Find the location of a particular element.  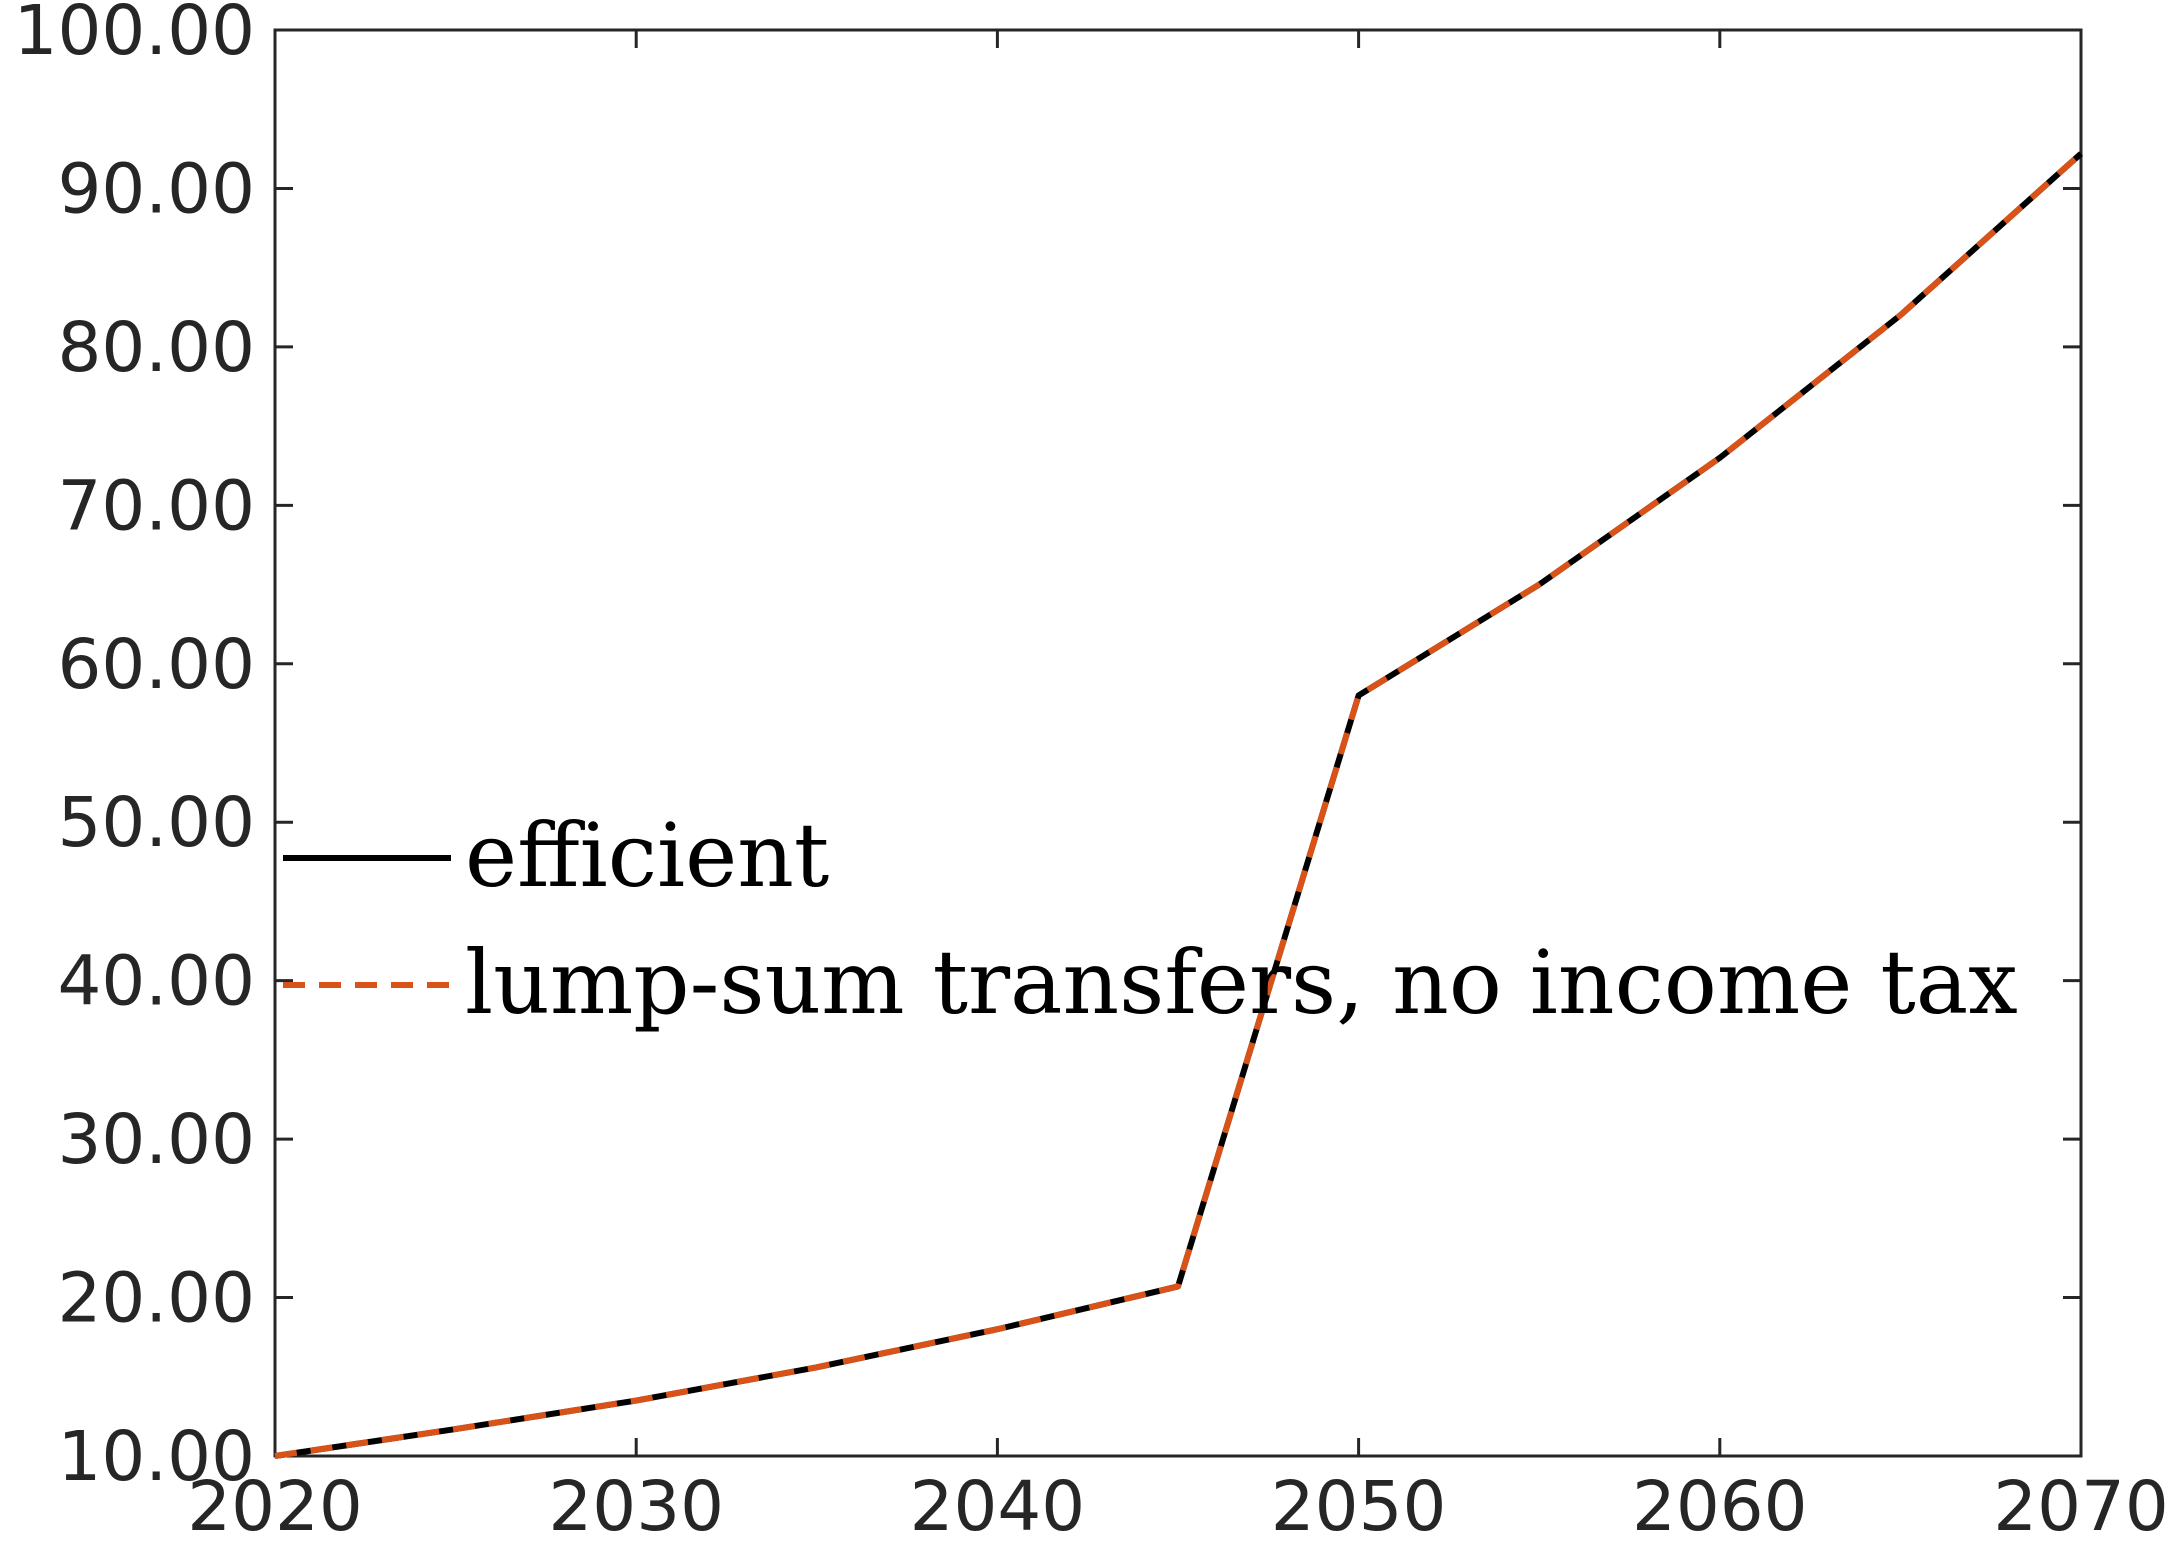

x-tick-label: 2020 is located at coordinates (275, 1507).